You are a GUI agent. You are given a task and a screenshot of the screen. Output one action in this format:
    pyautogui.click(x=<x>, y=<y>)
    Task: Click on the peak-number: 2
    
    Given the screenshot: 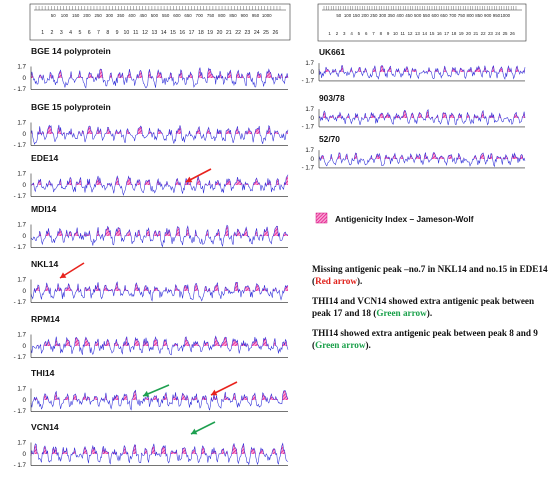 What is the action you would take?
    pyautogui.click(x=337, y=33)
    